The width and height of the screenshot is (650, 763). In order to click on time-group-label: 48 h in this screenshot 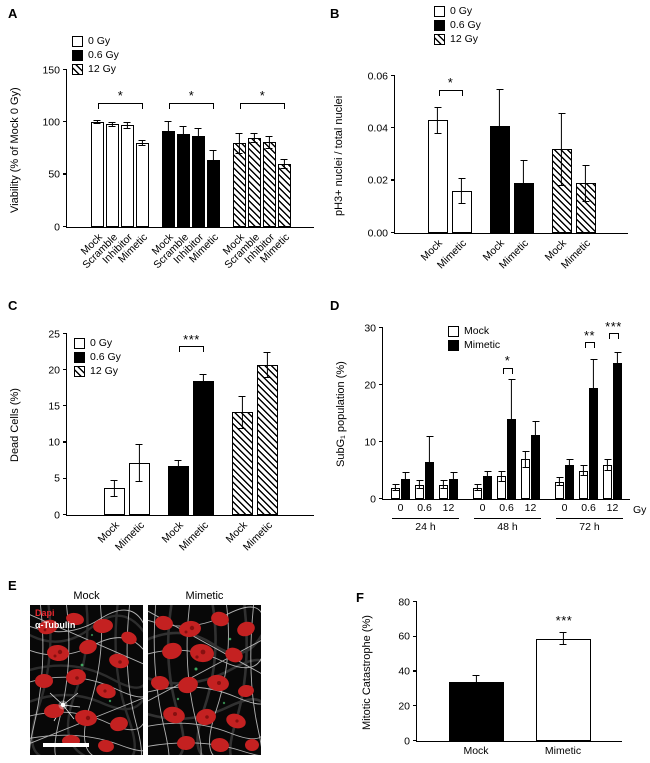, I will do `click(507, 525)`.